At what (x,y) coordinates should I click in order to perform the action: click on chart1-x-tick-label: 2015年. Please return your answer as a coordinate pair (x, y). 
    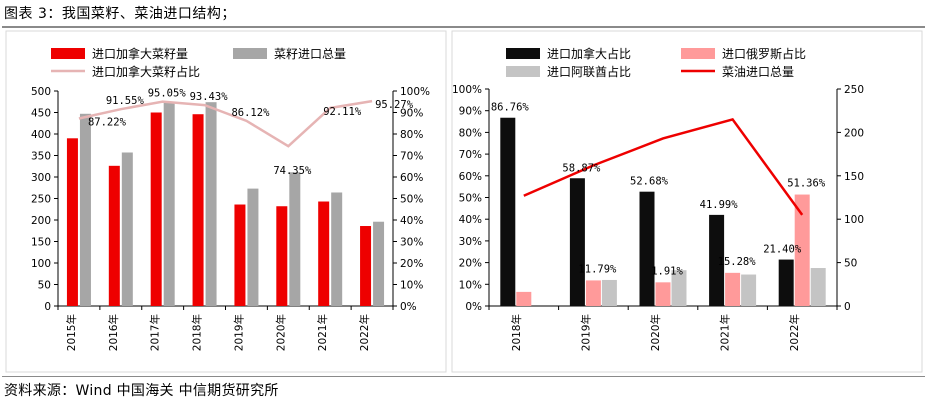
    Looking at the image, I should click on (71, 332).